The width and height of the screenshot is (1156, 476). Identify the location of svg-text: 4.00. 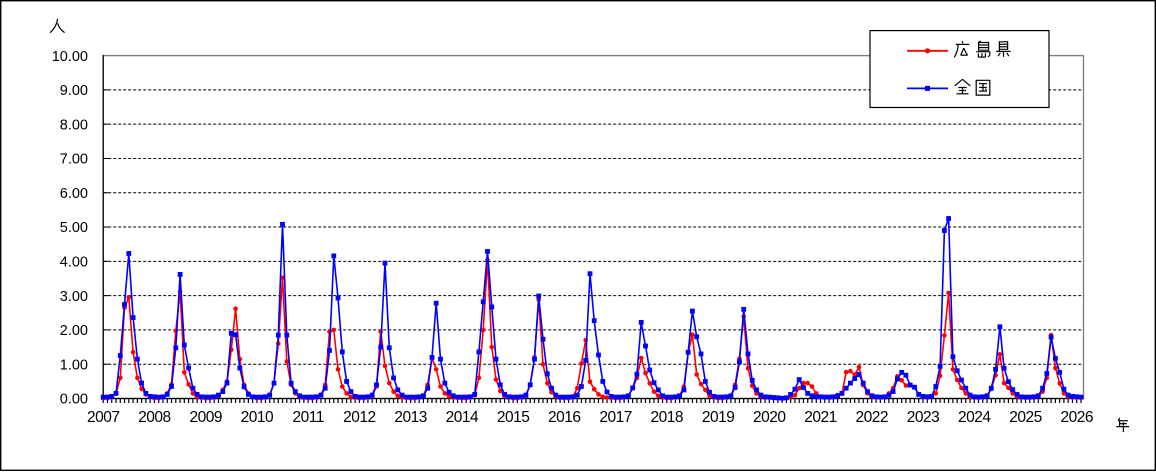
(74, 263).